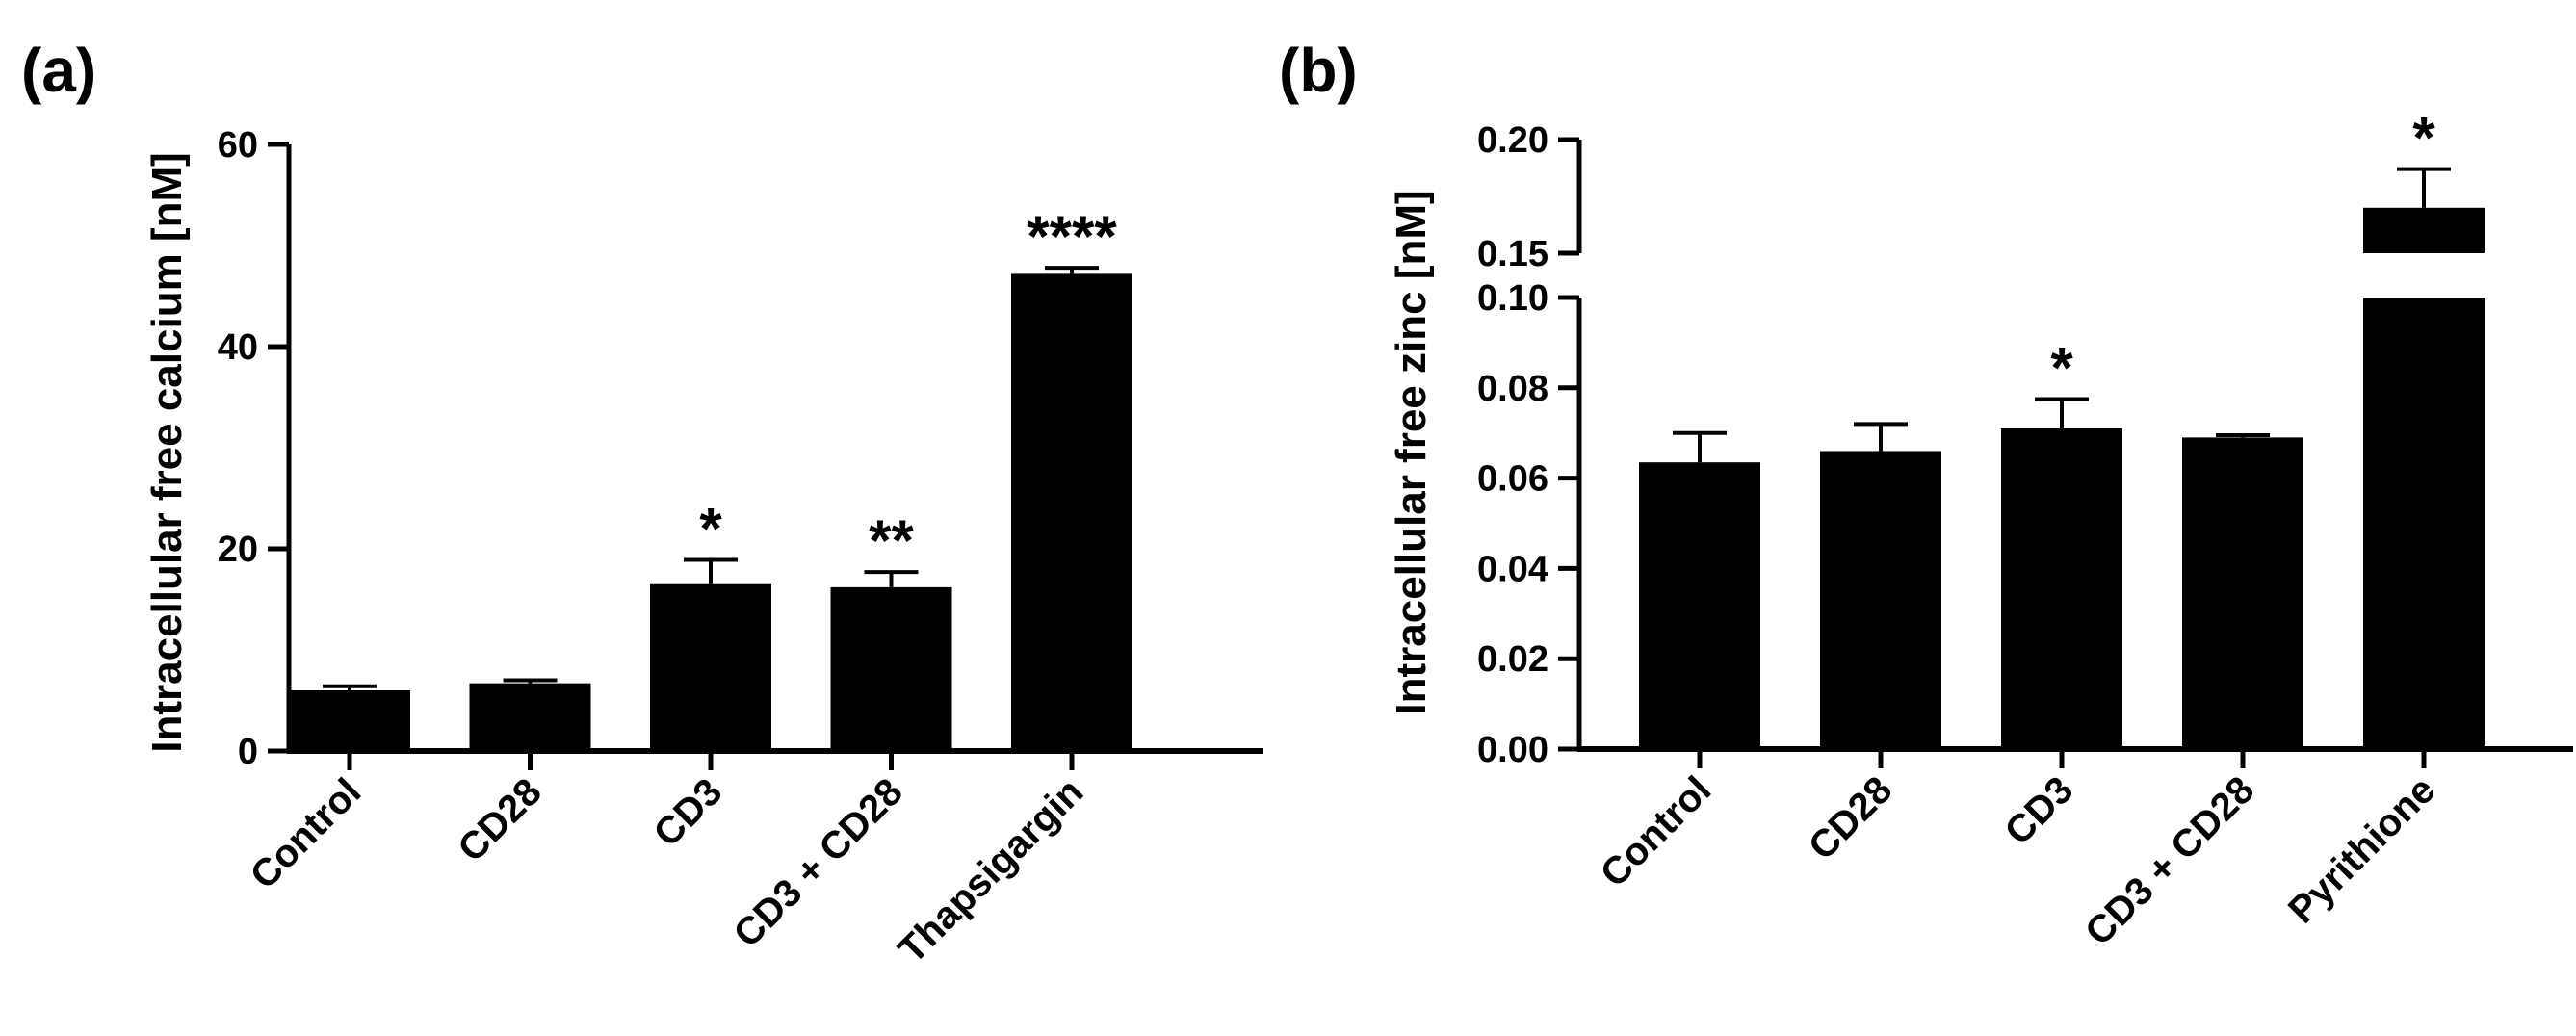 Image resolution: width=2576 pixels, height=1036 pixels. What do you see at coordinates (1512, 389) in the screenshot?
I see `panel-b-y-tick-label: 0.08` at bounding box center [1512, 389].